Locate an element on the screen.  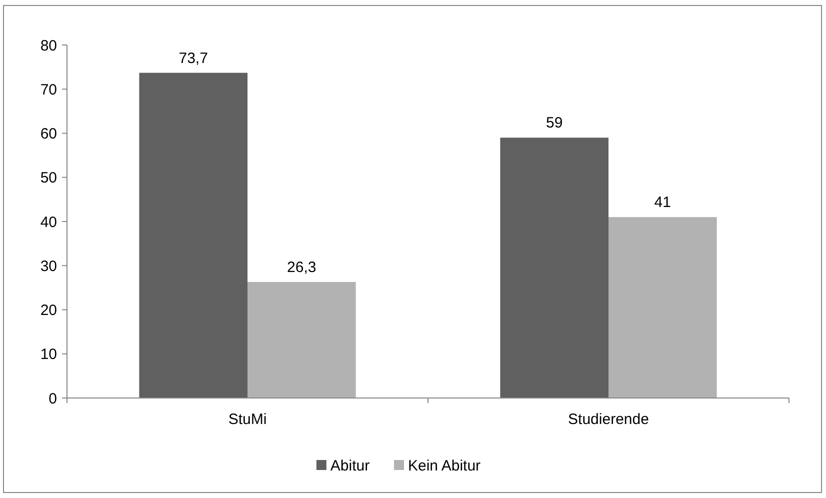
y-tick-label: 10 is located at coordinates (48, 355).